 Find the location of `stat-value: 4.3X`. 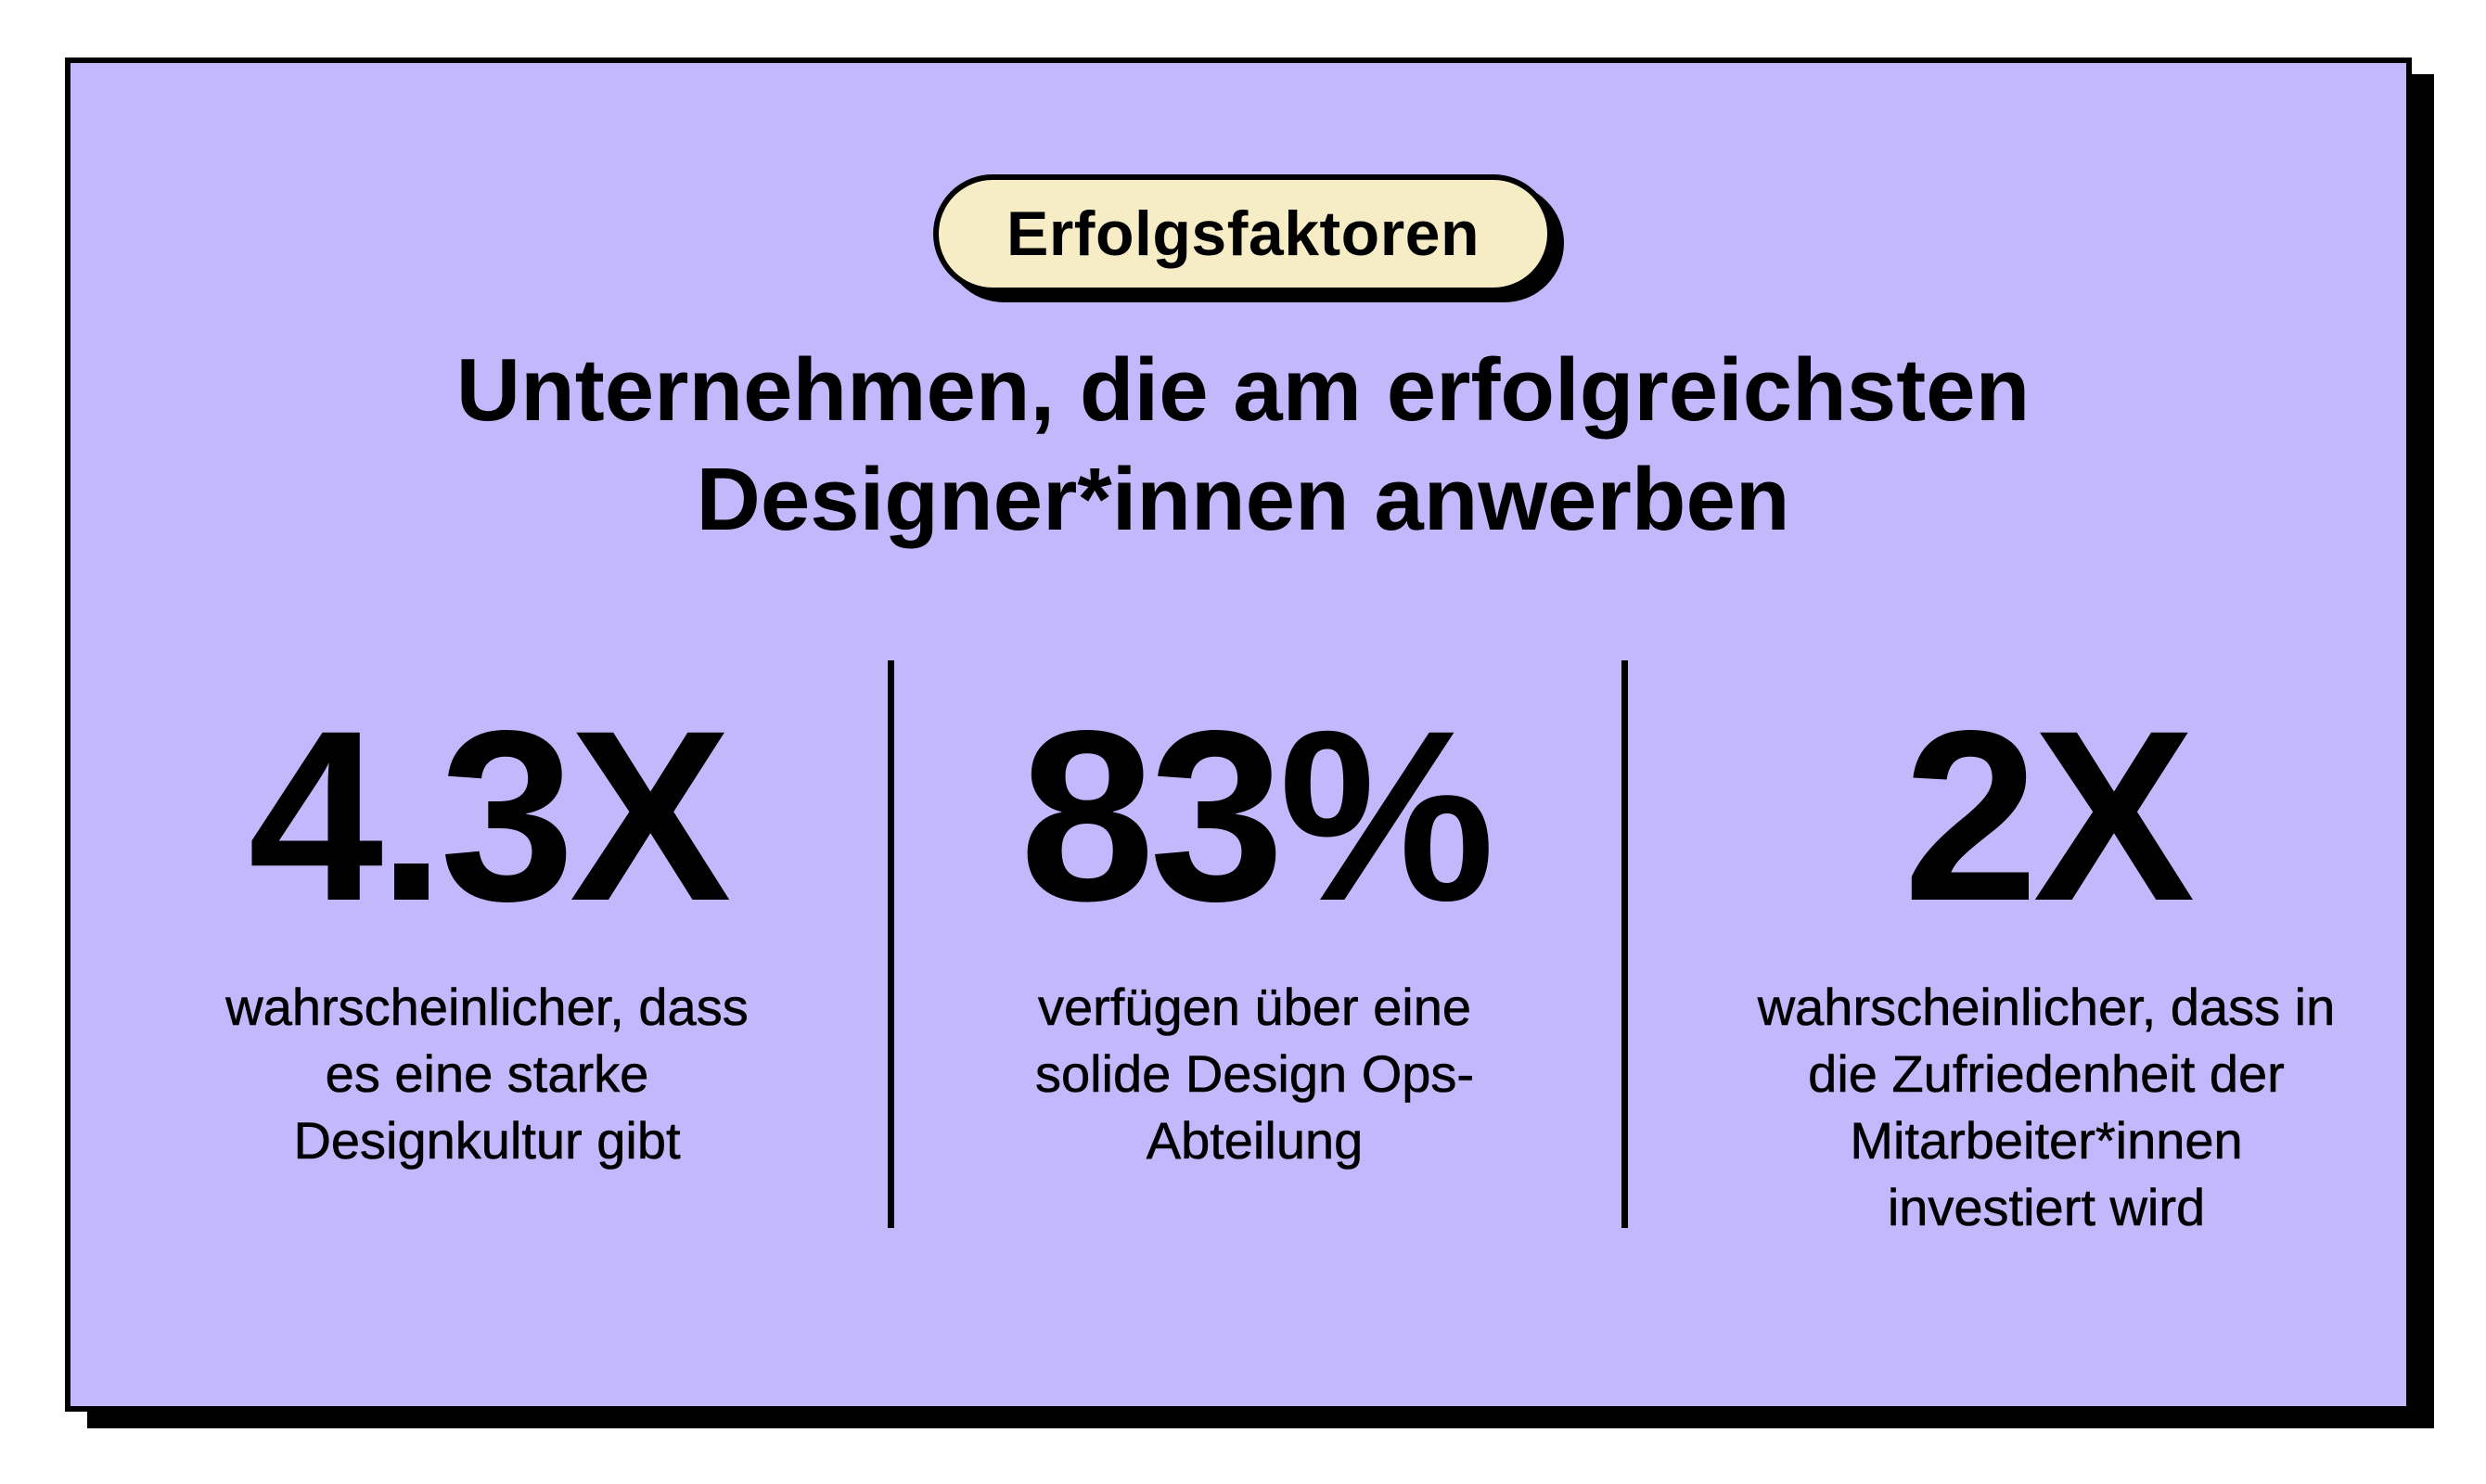

stat-value: 4.3X is located at coordinates (490, 816).